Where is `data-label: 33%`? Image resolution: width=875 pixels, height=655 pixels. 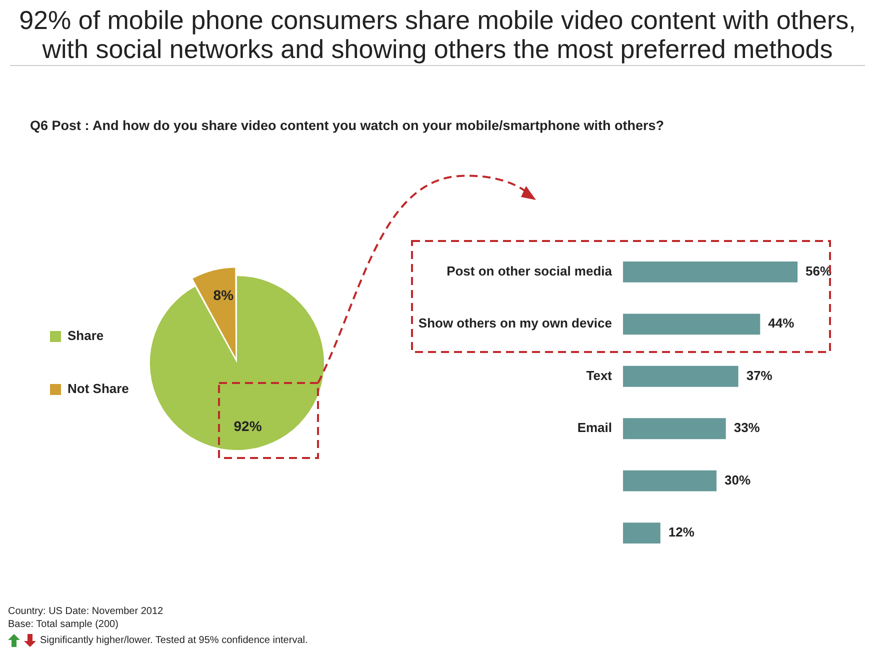
data-label: 33% is located at coordinates (747, 428).